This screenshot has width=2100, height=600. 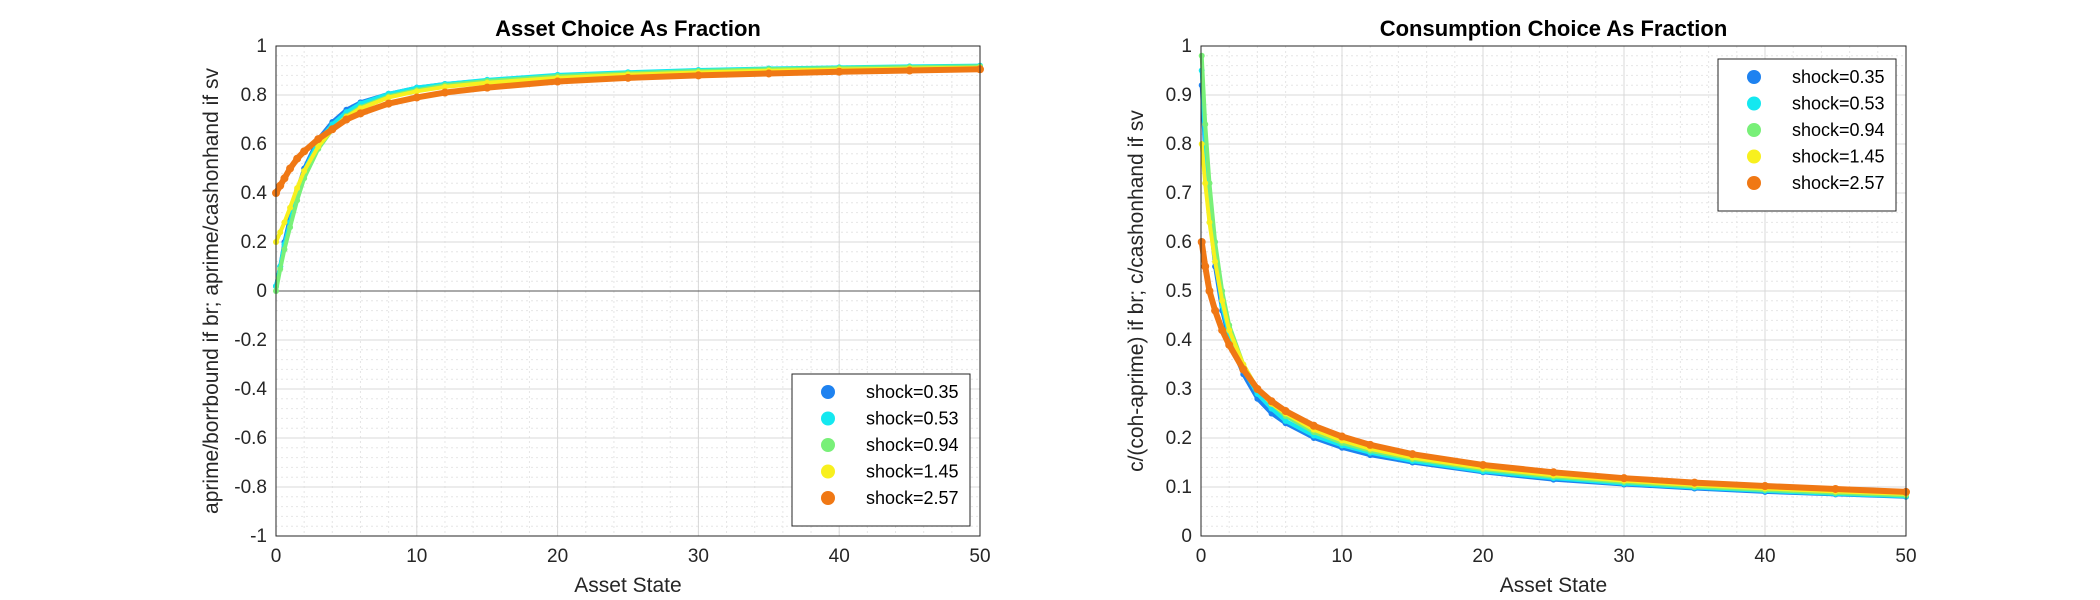 I want to click on y-tick-label: -0.4, so click(x=250, y=389).